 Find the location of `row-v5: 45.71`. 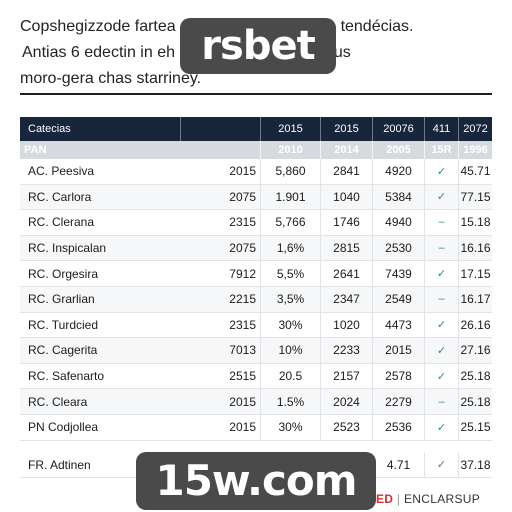

row-v5: 45.71 is located at coordinates (475, 171).